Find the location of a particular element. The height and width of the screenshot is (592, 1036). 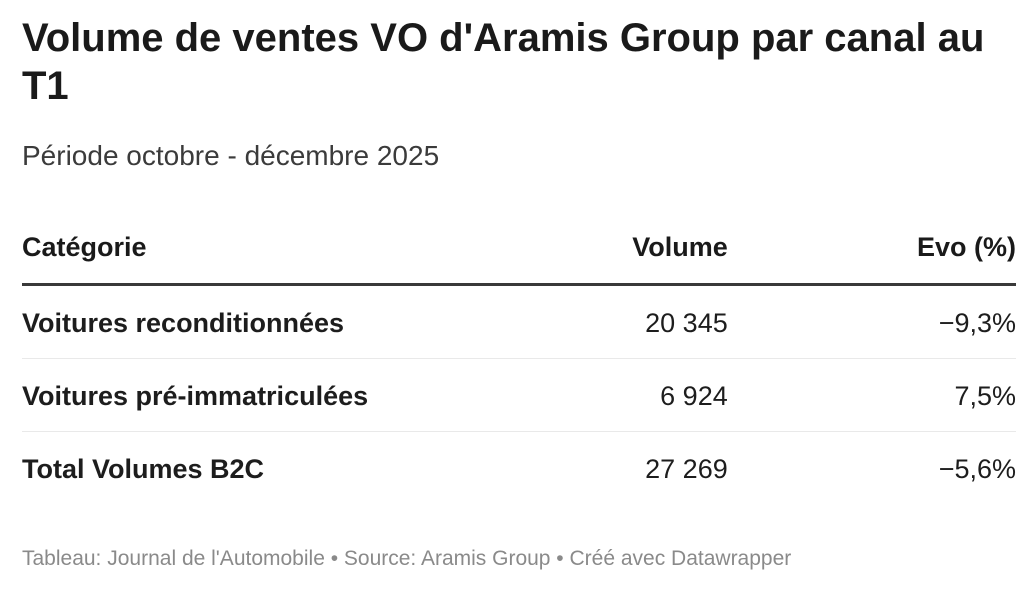

cell-volume: 6 924 is located at coordinates (643, 395).